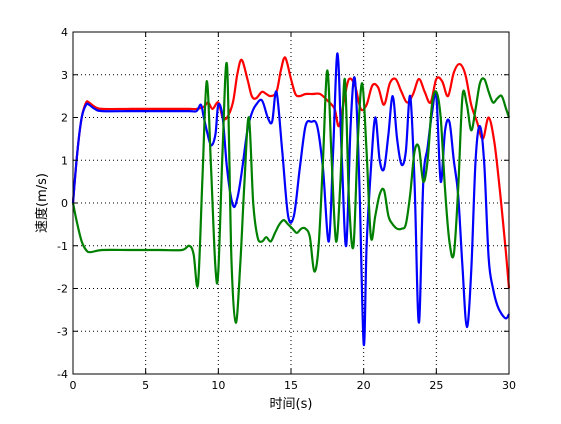 The image size is (561, 424). What do you see at coordinates (62, 289) in the screenshot?
I see `y-tick-label: -2` at bounding box center [62, 289].